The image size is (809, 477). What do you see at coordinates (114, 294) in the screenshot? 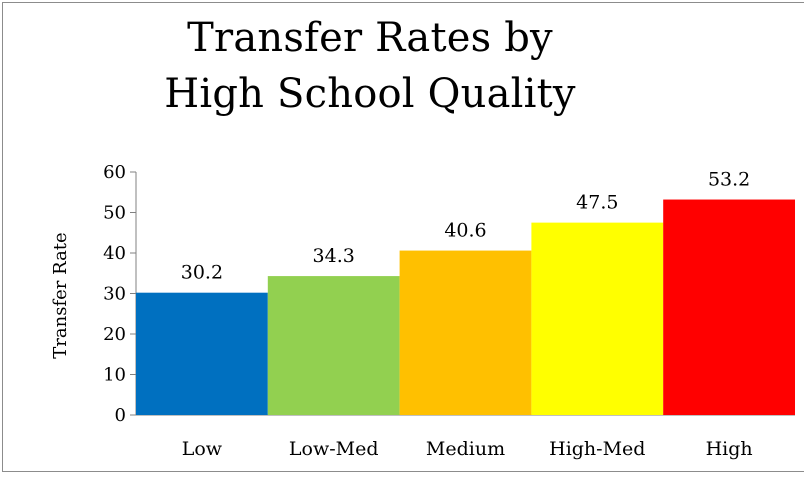
I see `y-tick-label: 30` at bounding box center [114, 294].